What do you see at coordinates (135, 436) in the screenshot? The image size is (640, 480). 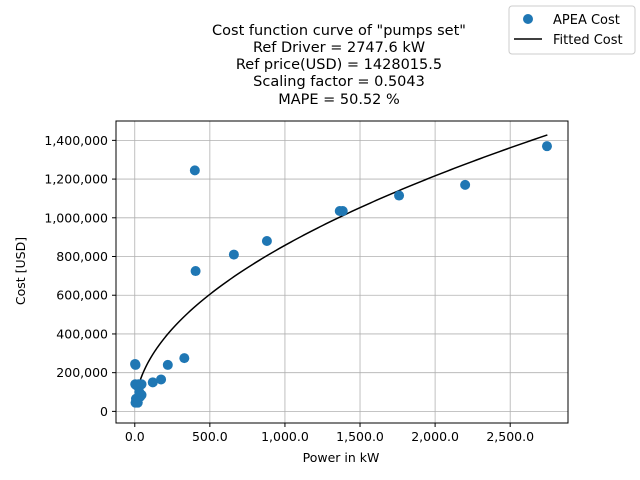 I see `x-tick-label: 0.0` at bounding box center [135, 436].